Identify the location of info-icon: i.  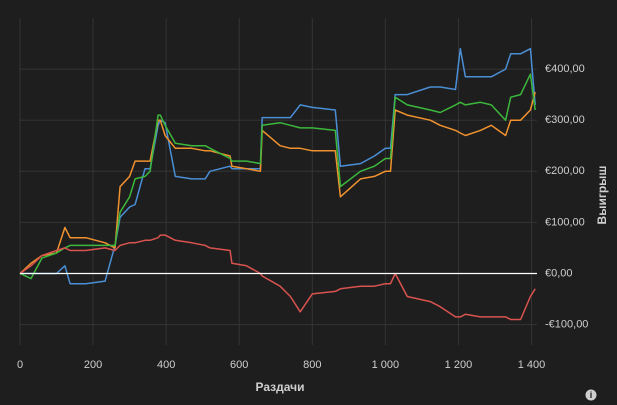
(591, 395).